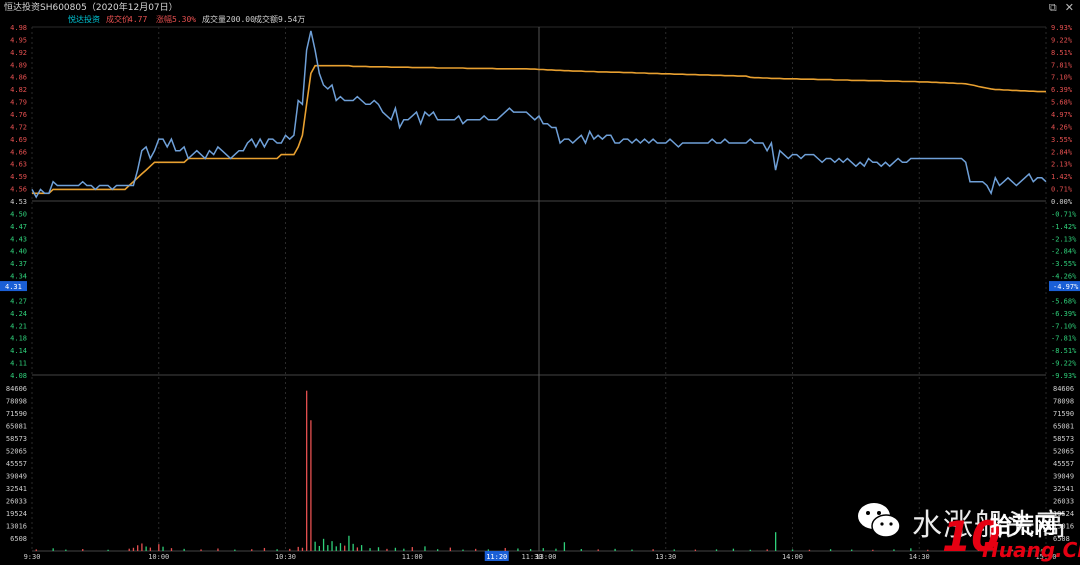 This screenshot has width=1080, height=565. I want to click on price-tick-label: 4.59, so click(18, 177).